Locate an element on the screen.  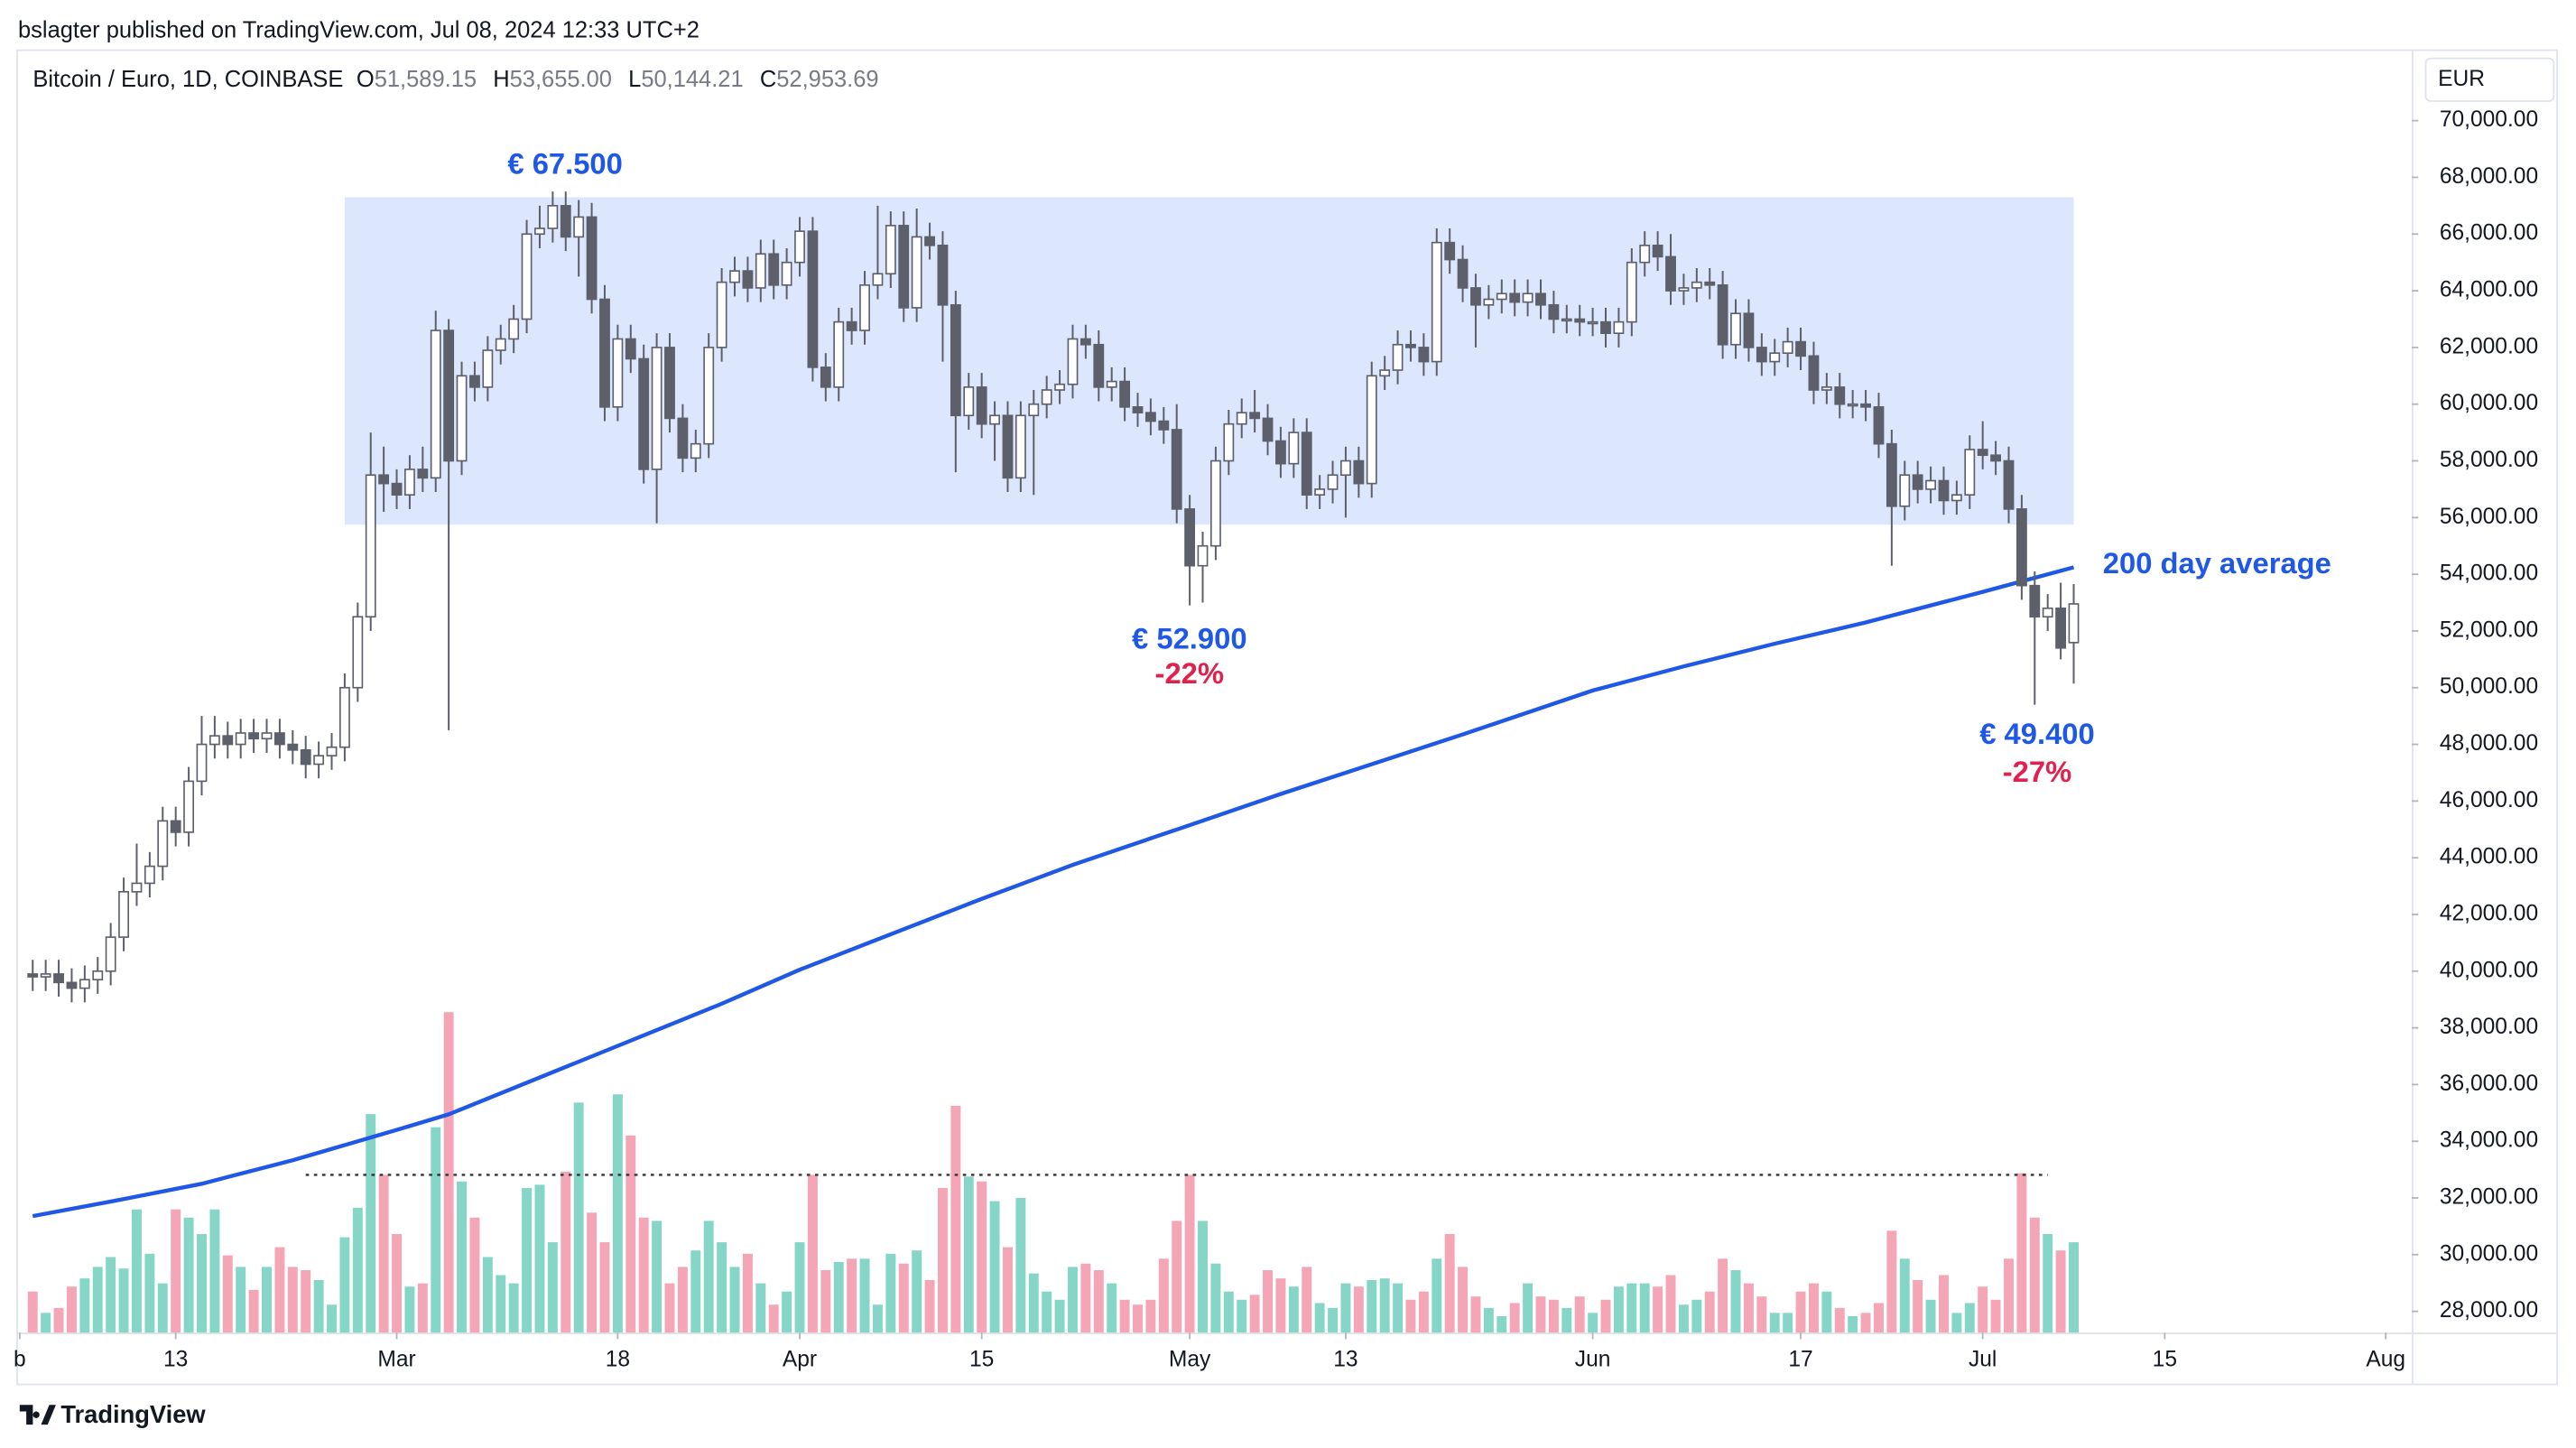
x-tick-label: 17 is located at coordinates (1800, 1360).